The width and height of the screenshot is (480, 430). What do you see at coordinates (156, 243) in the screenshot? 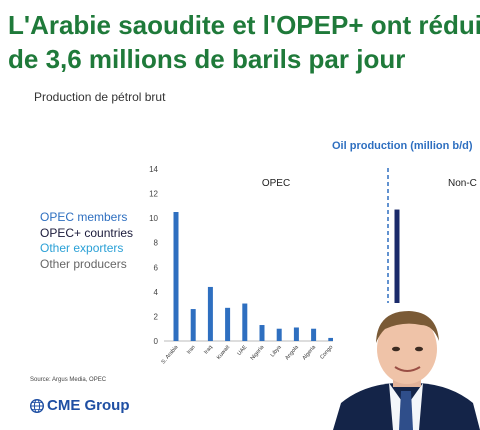
I see `y-tick-label: 8` at bounding box center [156, 243].